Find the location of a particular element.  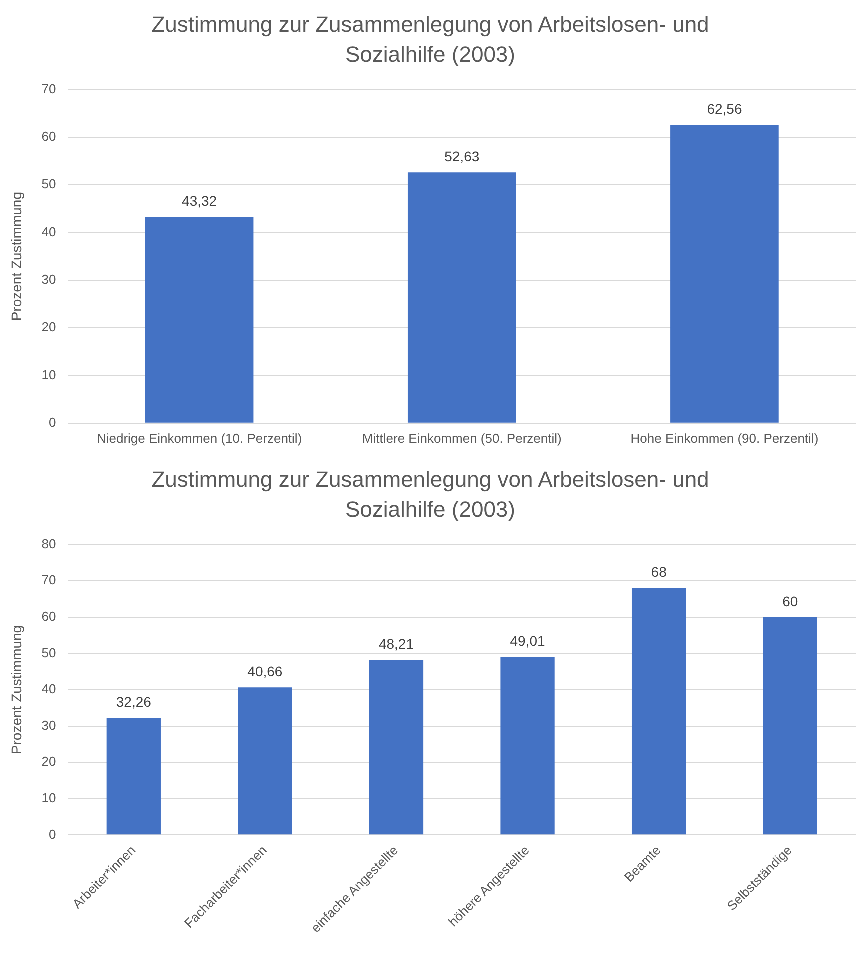

data-label: 60 is located at coordinates (790, 601).